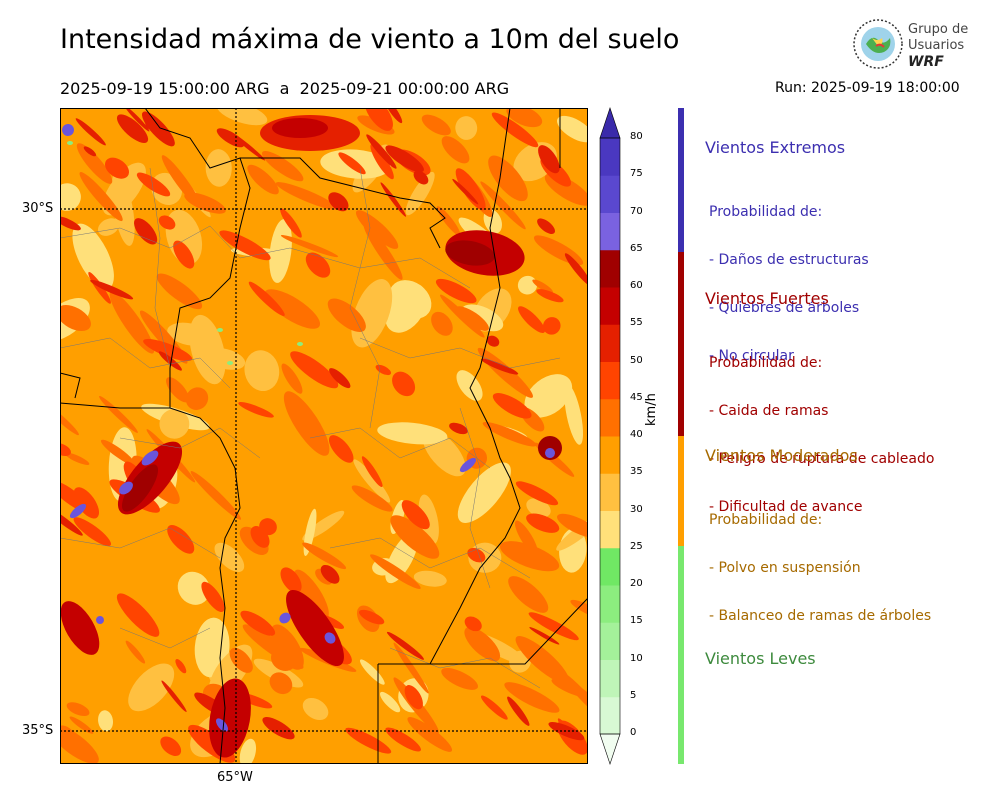  What do you see at coordinates (610, 749) in the screenshot?
I see `colorbar-extend-min` at bounding box center [610, 749].